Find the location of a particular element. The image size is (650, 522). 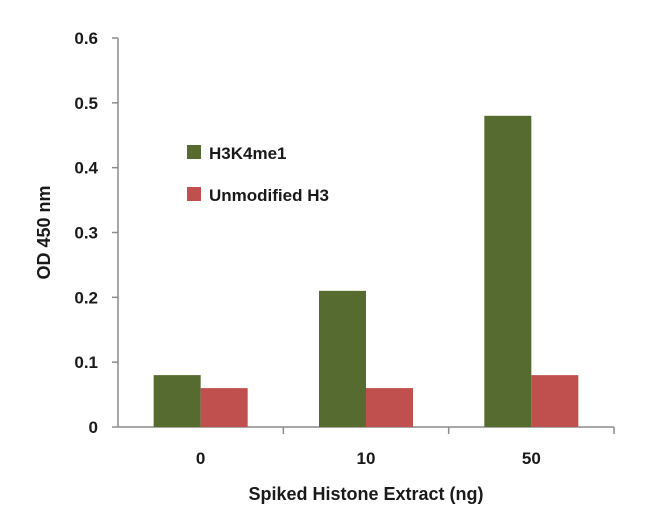

y-tick-label: 0.5 is located at coordinates (86, 103).